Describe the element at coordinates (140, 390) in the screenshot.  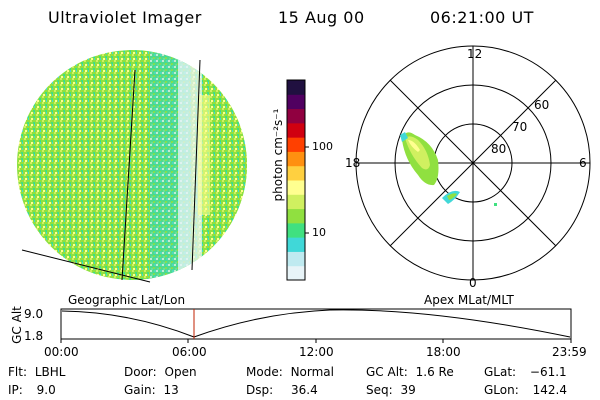
I see `gain-label: Gain:` at that location.